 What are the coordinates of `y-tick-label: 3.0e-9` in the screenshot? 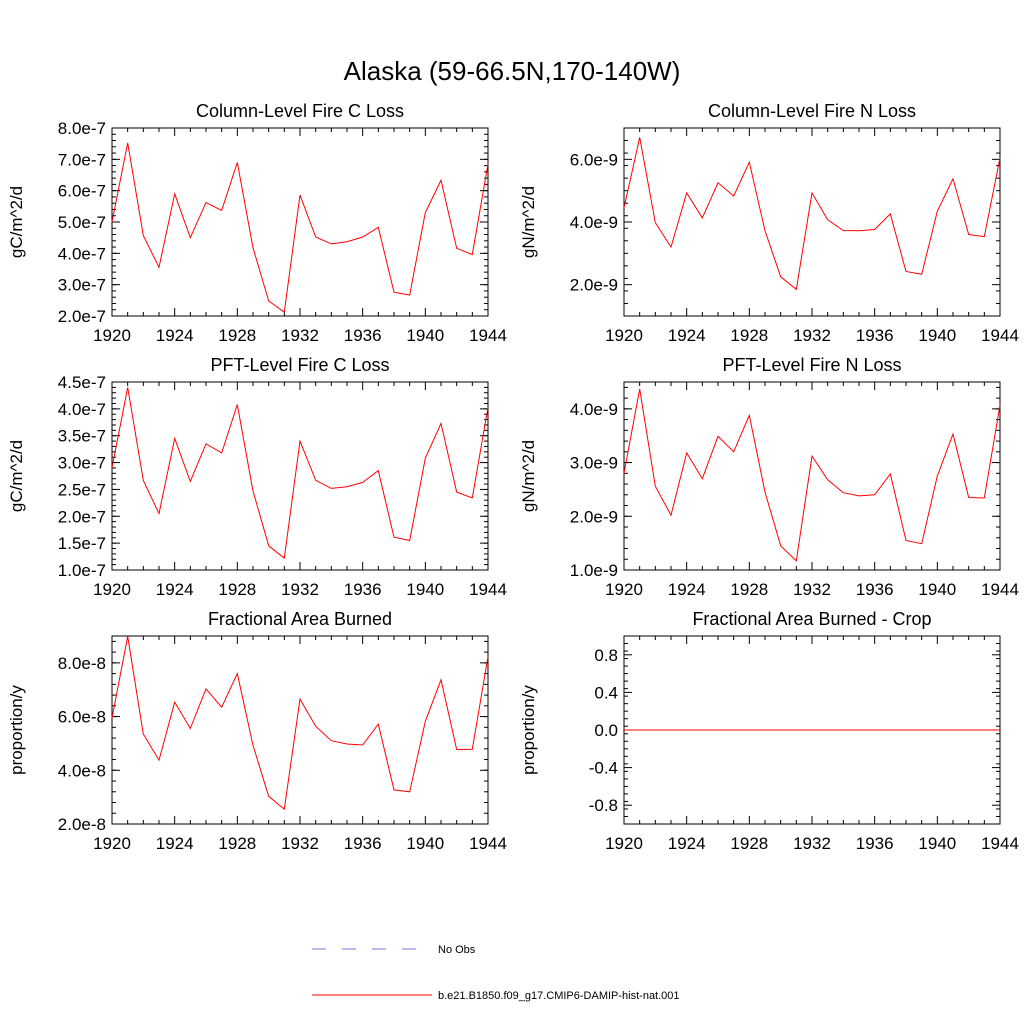 It's located at (594, 463).